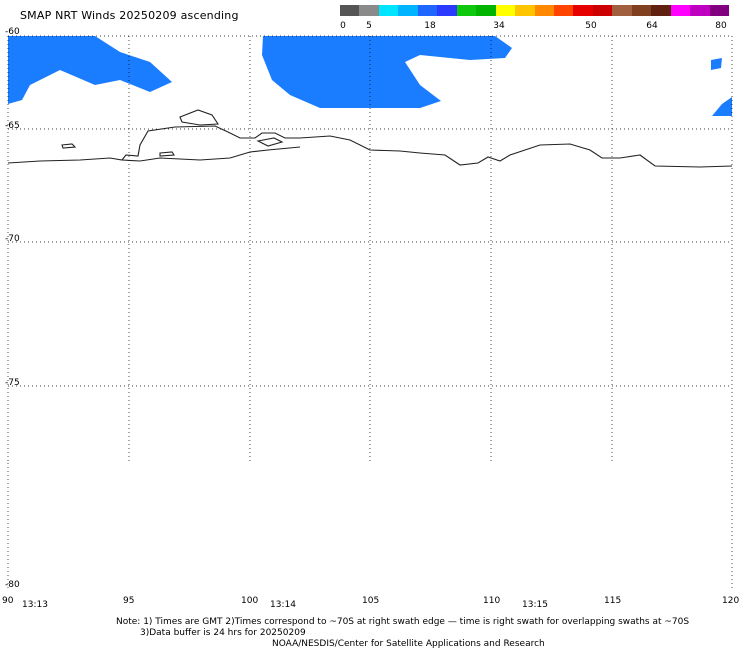 The height and width of the screenshot is (650, 740). What do you see at coordinates (731, 601) in the screenshot?
I see `lon-label: 120` at bounding box center [731, 601].